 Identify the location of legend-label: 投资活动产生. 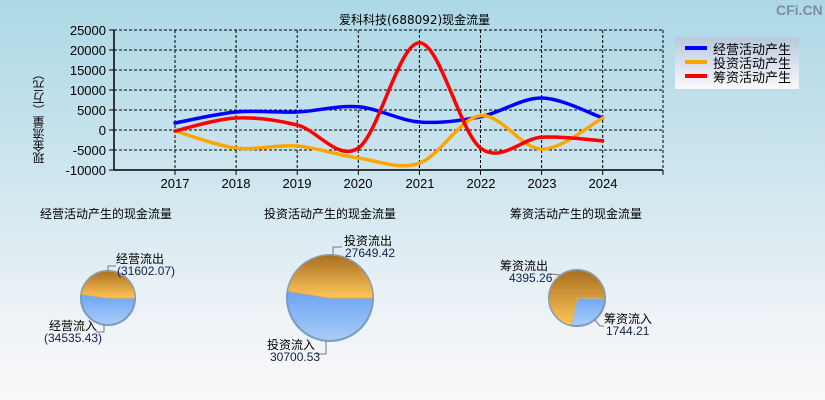
(752, 64).